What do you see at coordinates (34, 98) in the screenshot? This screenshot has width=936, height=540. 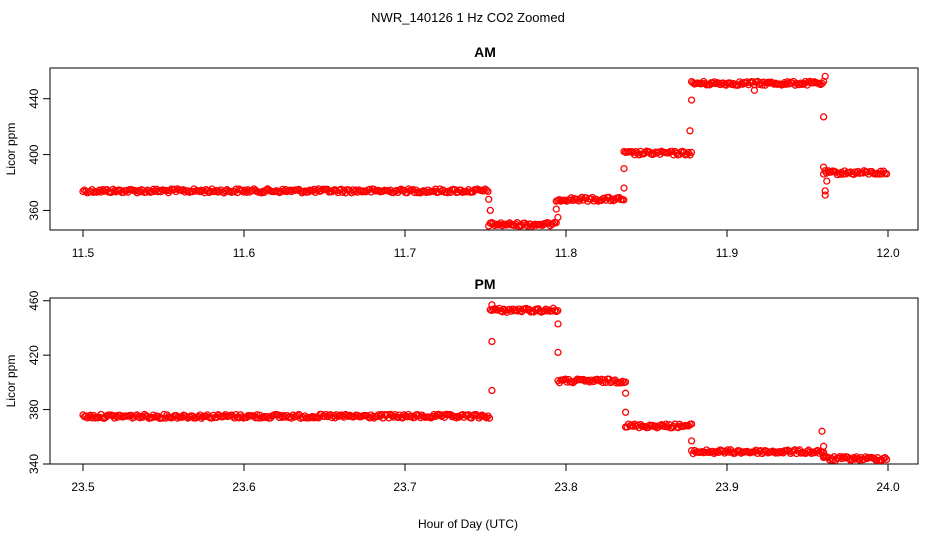 I see `am-y-tick-label: 440` at bounding box center [34, 98].